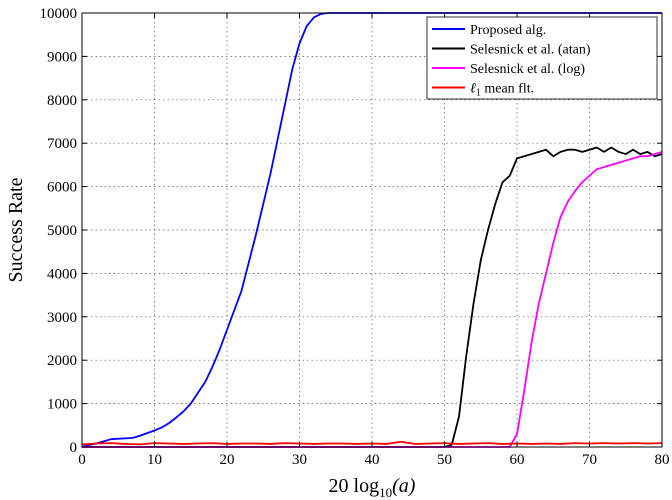  What do you see at coordinates (62, 405) in the screenshot?
I see `y-tick-label: 1000` at bounding box center [62, 405].